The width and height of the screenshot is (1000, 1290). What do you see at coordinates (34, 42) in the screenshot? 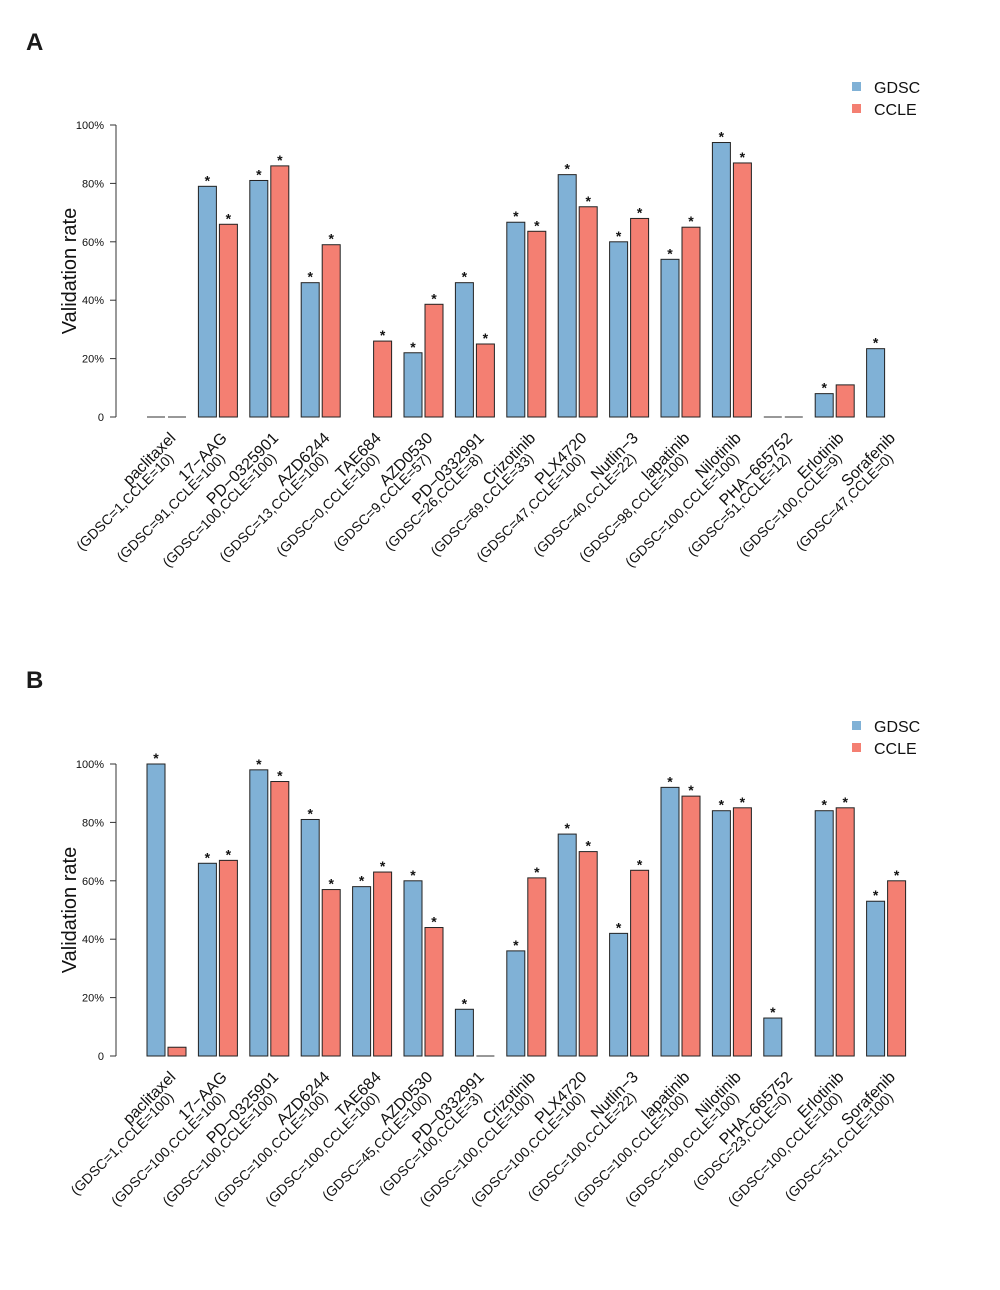
I see `panel-letter: A` at bounding box center [34, 42].